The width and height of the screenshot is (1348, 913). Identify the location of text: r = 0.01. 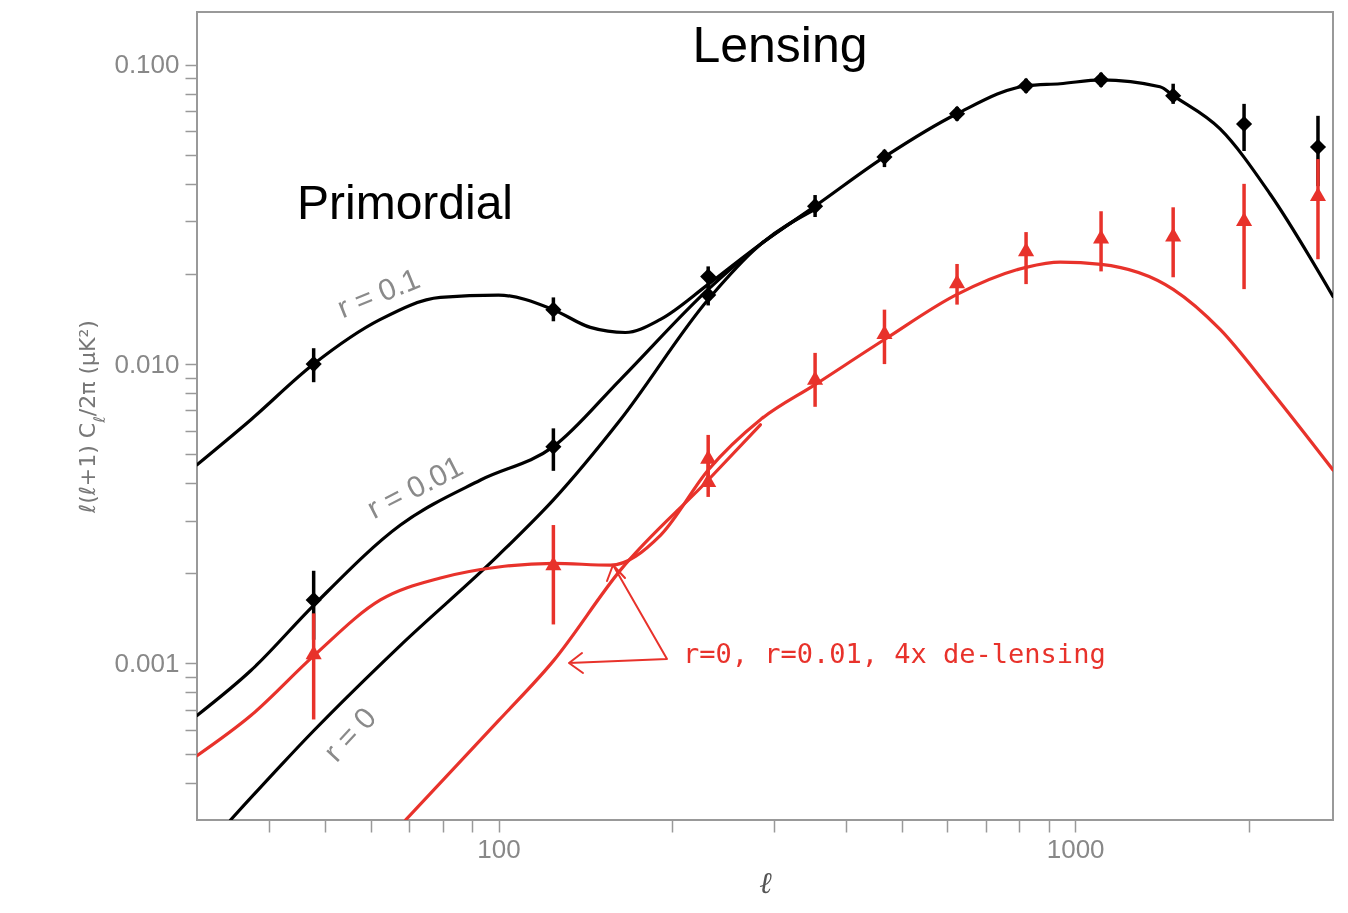
(414, 486).